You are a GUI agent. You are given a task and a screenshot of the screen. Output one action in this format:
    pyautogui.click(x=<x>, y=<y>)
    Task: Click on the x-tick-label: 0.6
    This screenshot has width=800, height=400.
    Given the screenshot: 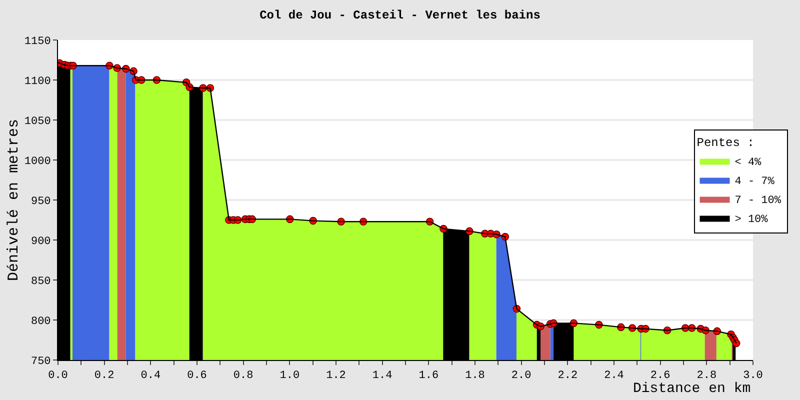 What is the action you would take?
    pyautogui.click(x=197, y=376)
    